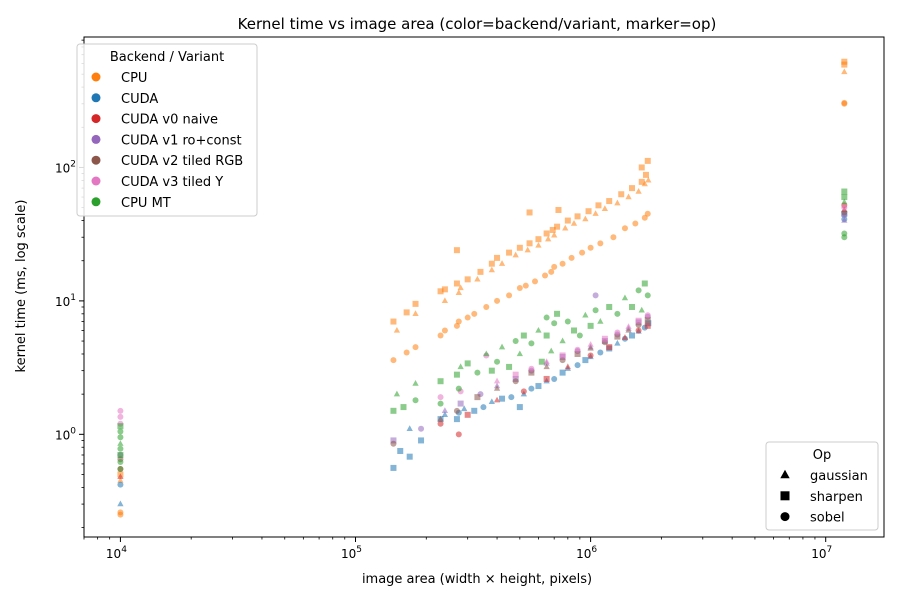 This screenshot has width=900, height=604. What do you see at coordinates (351, 553) in the screenshot?
I see `x-tick-label: 105` at bounding box center [351, 553].